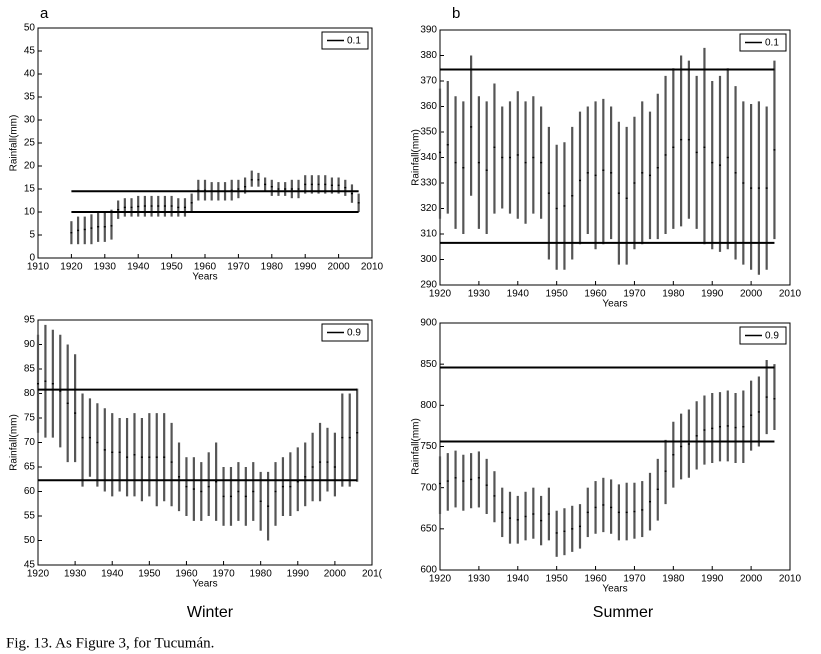 The width and height of the screenshot is (821, 654). Describe the element at coordinates (110, 643) in the screenshot. I see `caption: Fig. 13. As Figure 3, for Tucumán.` at that location.